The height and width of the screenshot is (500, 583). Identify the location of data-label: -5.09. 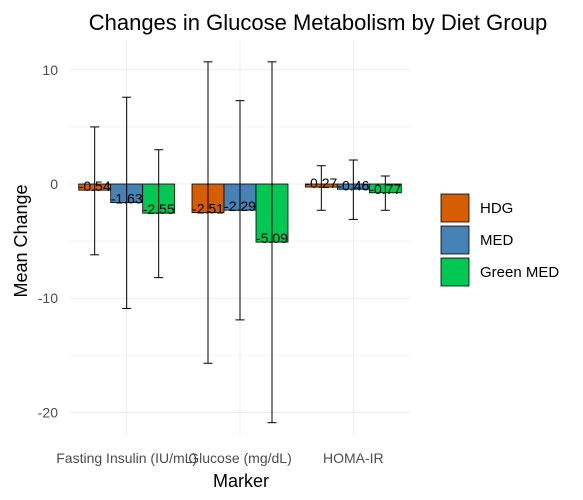
(272, 238).